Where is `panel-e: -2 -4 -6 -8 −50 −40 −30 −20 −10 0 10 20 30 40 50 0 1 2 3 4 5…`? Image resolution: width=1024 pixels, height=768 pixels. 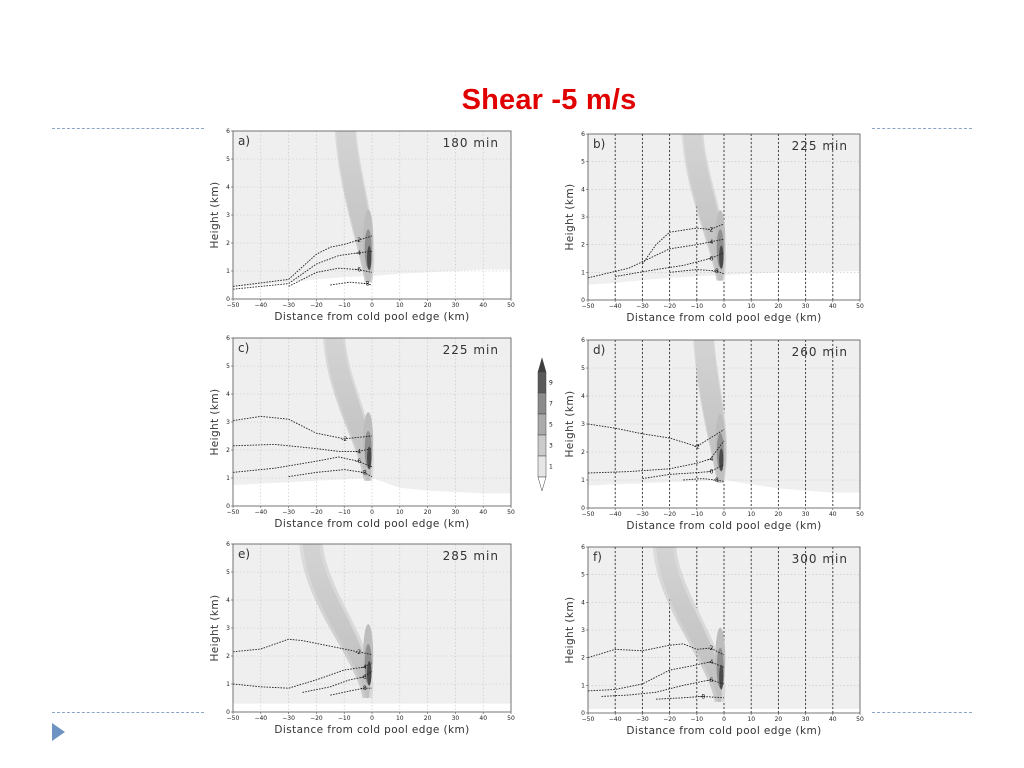
panel-e: -2 -4 -6 -8 −50 −40 −30 −20 −10 0 10 20 30 40 50 0 1 2 3 4 5… is located at coordinates (362, 638).